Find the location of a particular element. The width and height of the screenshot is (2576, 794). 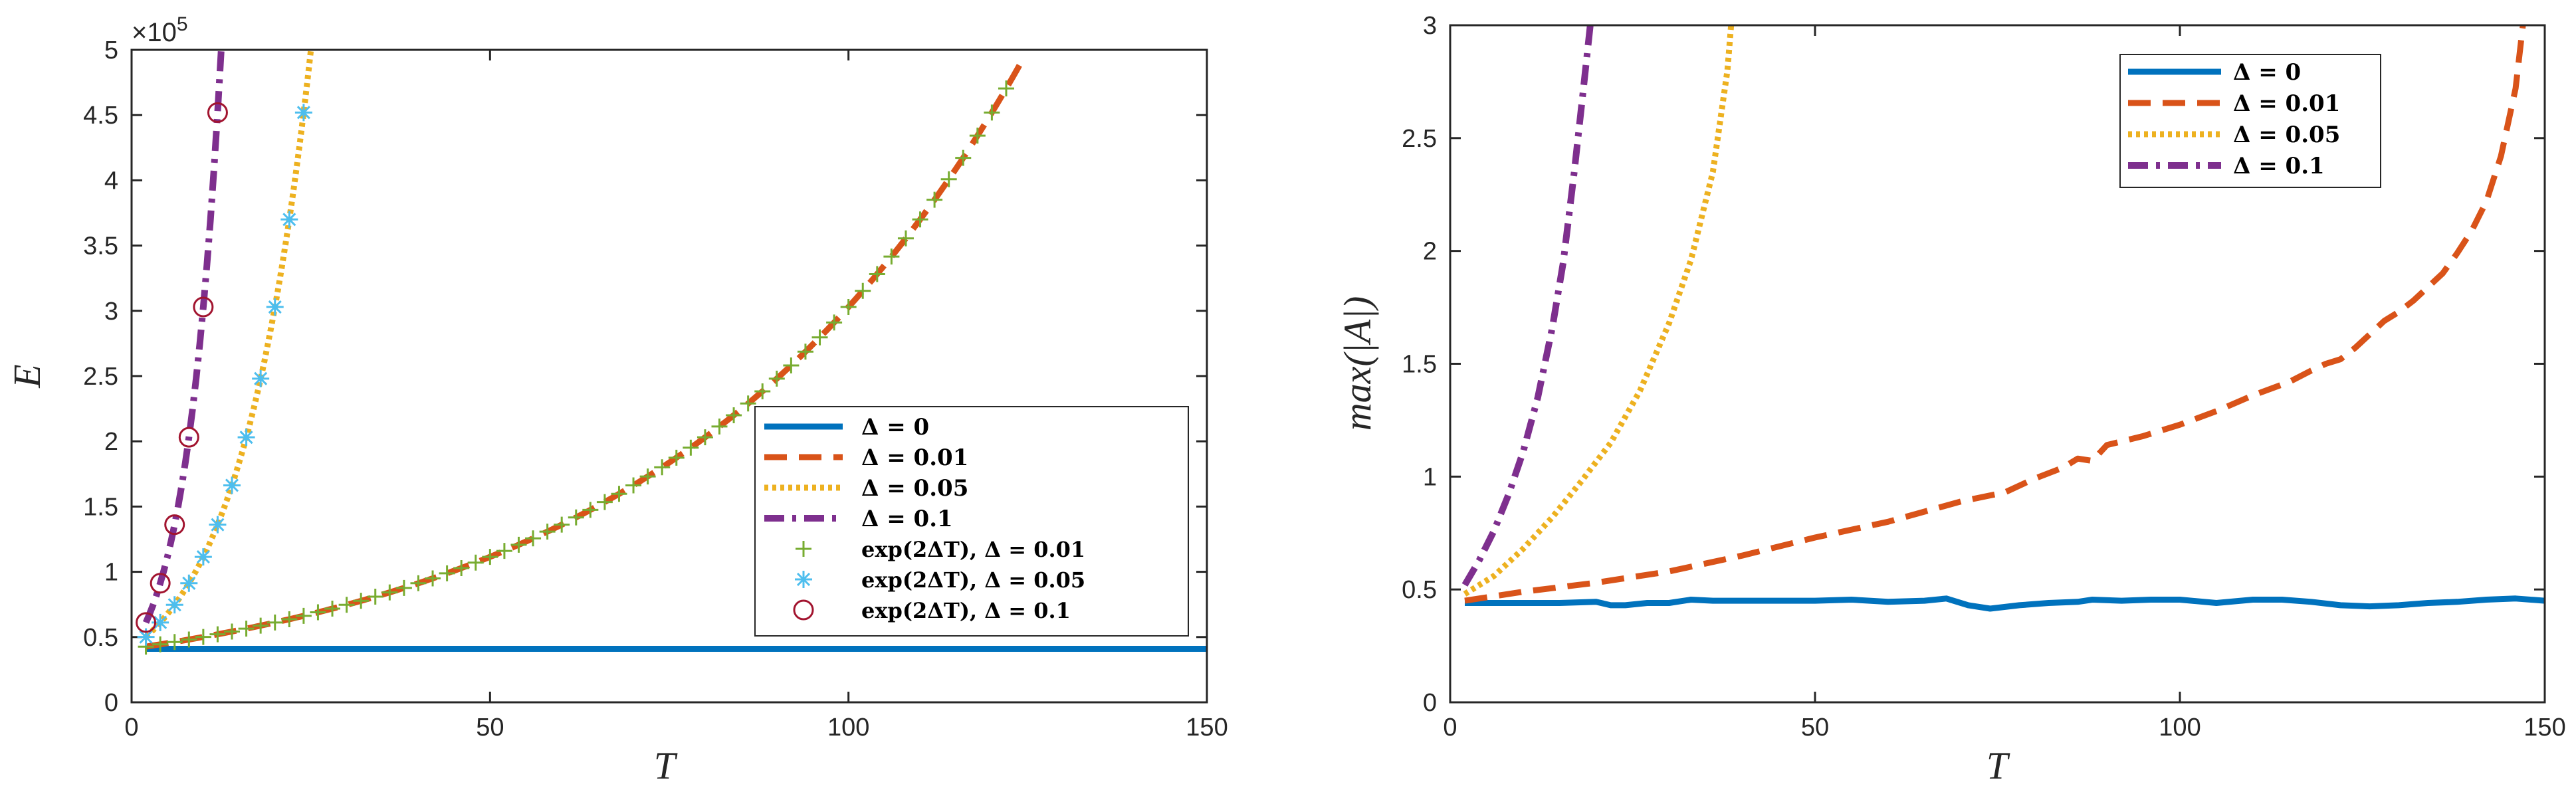

x-tick-label: 100 is located at coordinates (2179, 728).